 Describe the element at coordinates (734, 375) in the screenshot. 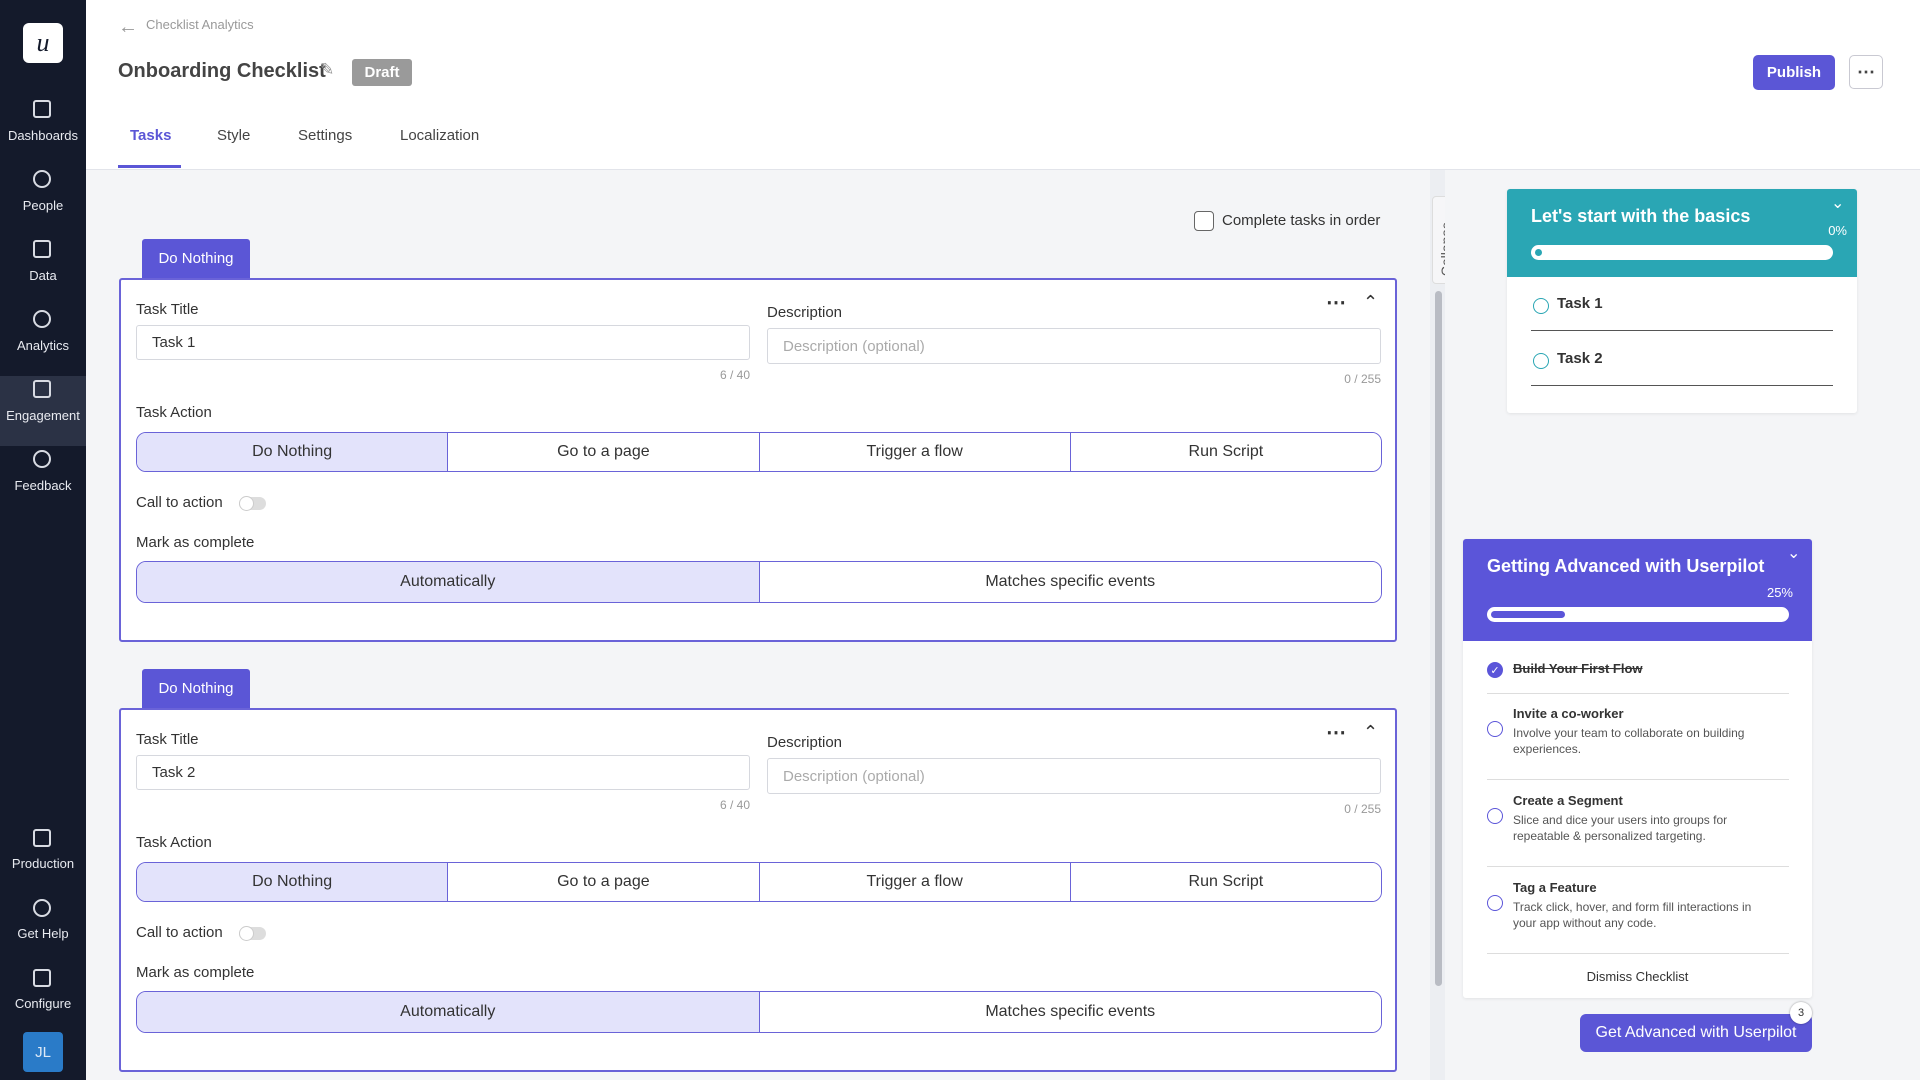

I see `char-count: 6 / 40` at that location.